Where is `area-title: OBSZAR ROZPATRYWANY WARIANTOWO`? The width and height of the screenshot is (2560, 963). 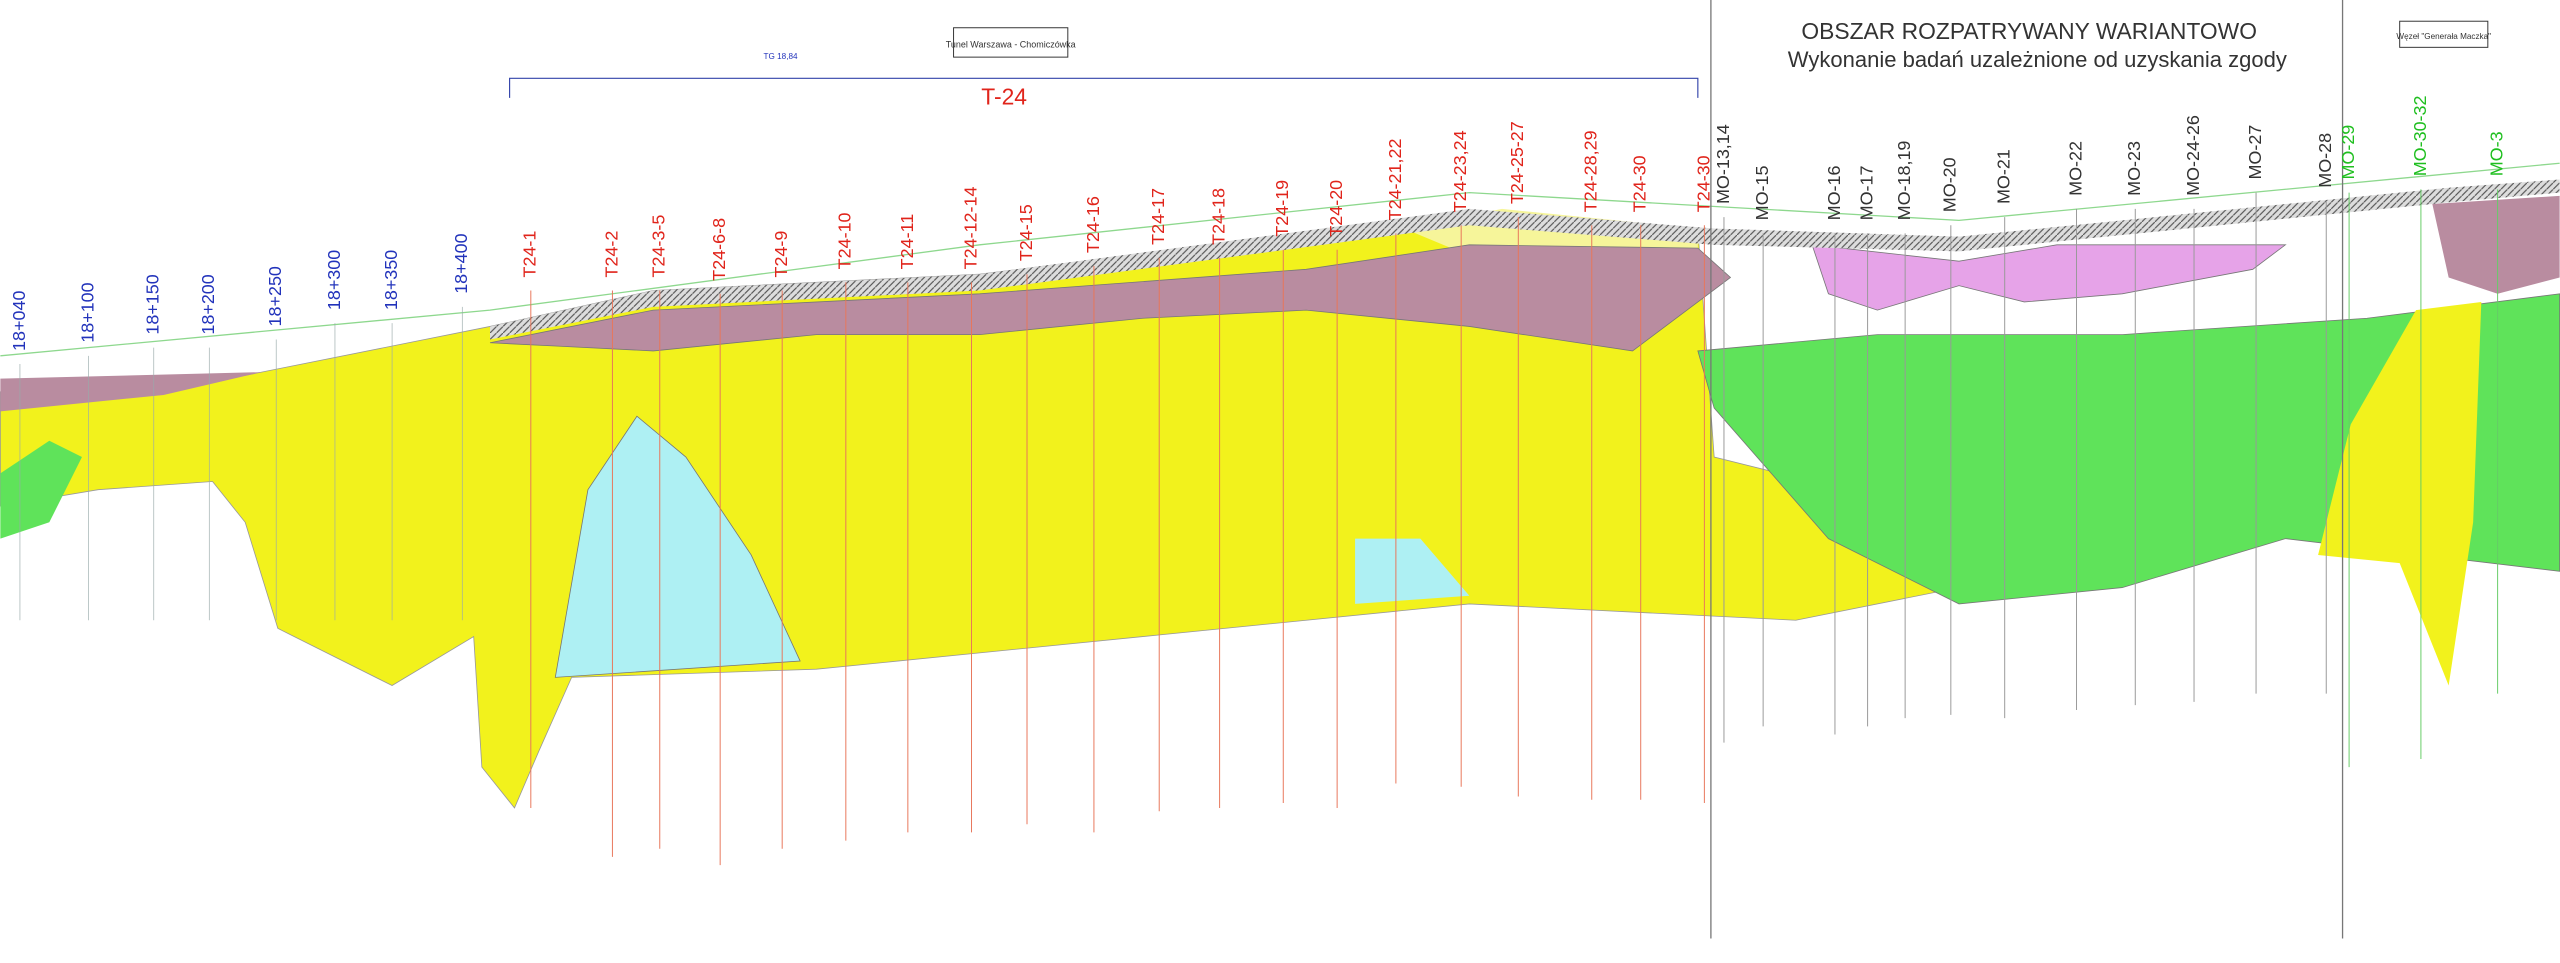
area-title: OBSZAR ROZPATRYWANY WARIANTOWO is located at coordinates (2029, 31).